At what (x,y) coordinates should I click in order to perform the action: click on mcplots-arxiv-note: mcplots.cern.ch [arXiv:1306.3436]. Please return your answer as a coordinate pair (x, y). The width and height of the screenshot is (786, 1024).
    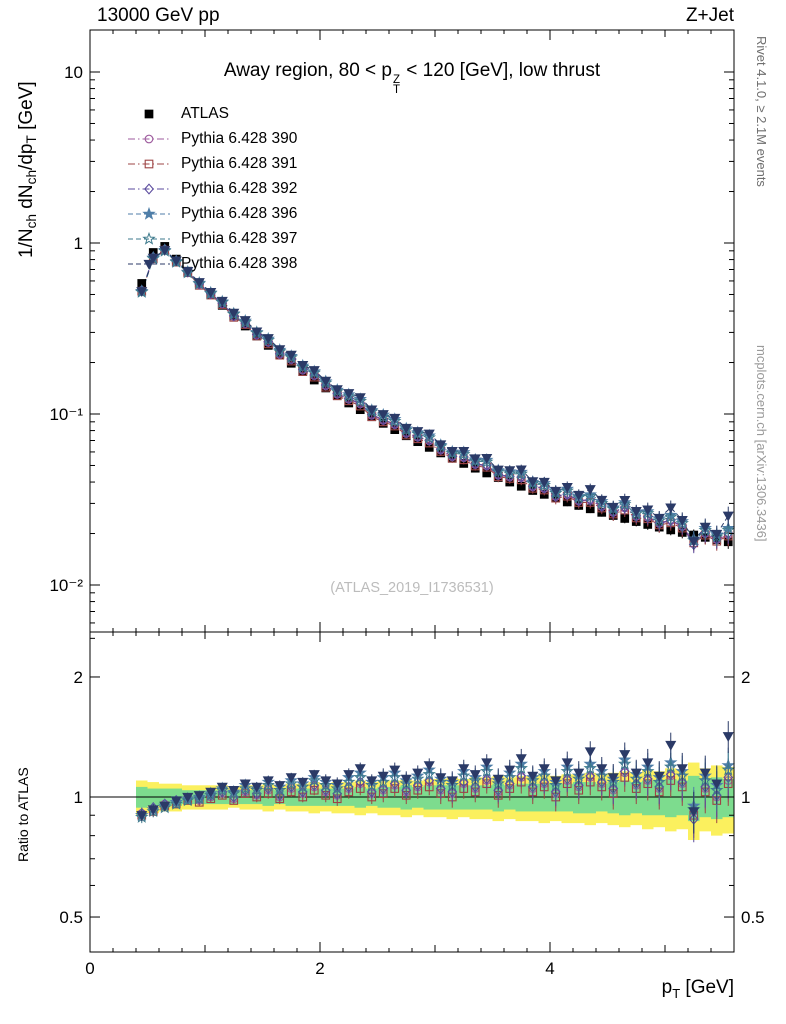
    Looking at the image, I should click on (761, 443).